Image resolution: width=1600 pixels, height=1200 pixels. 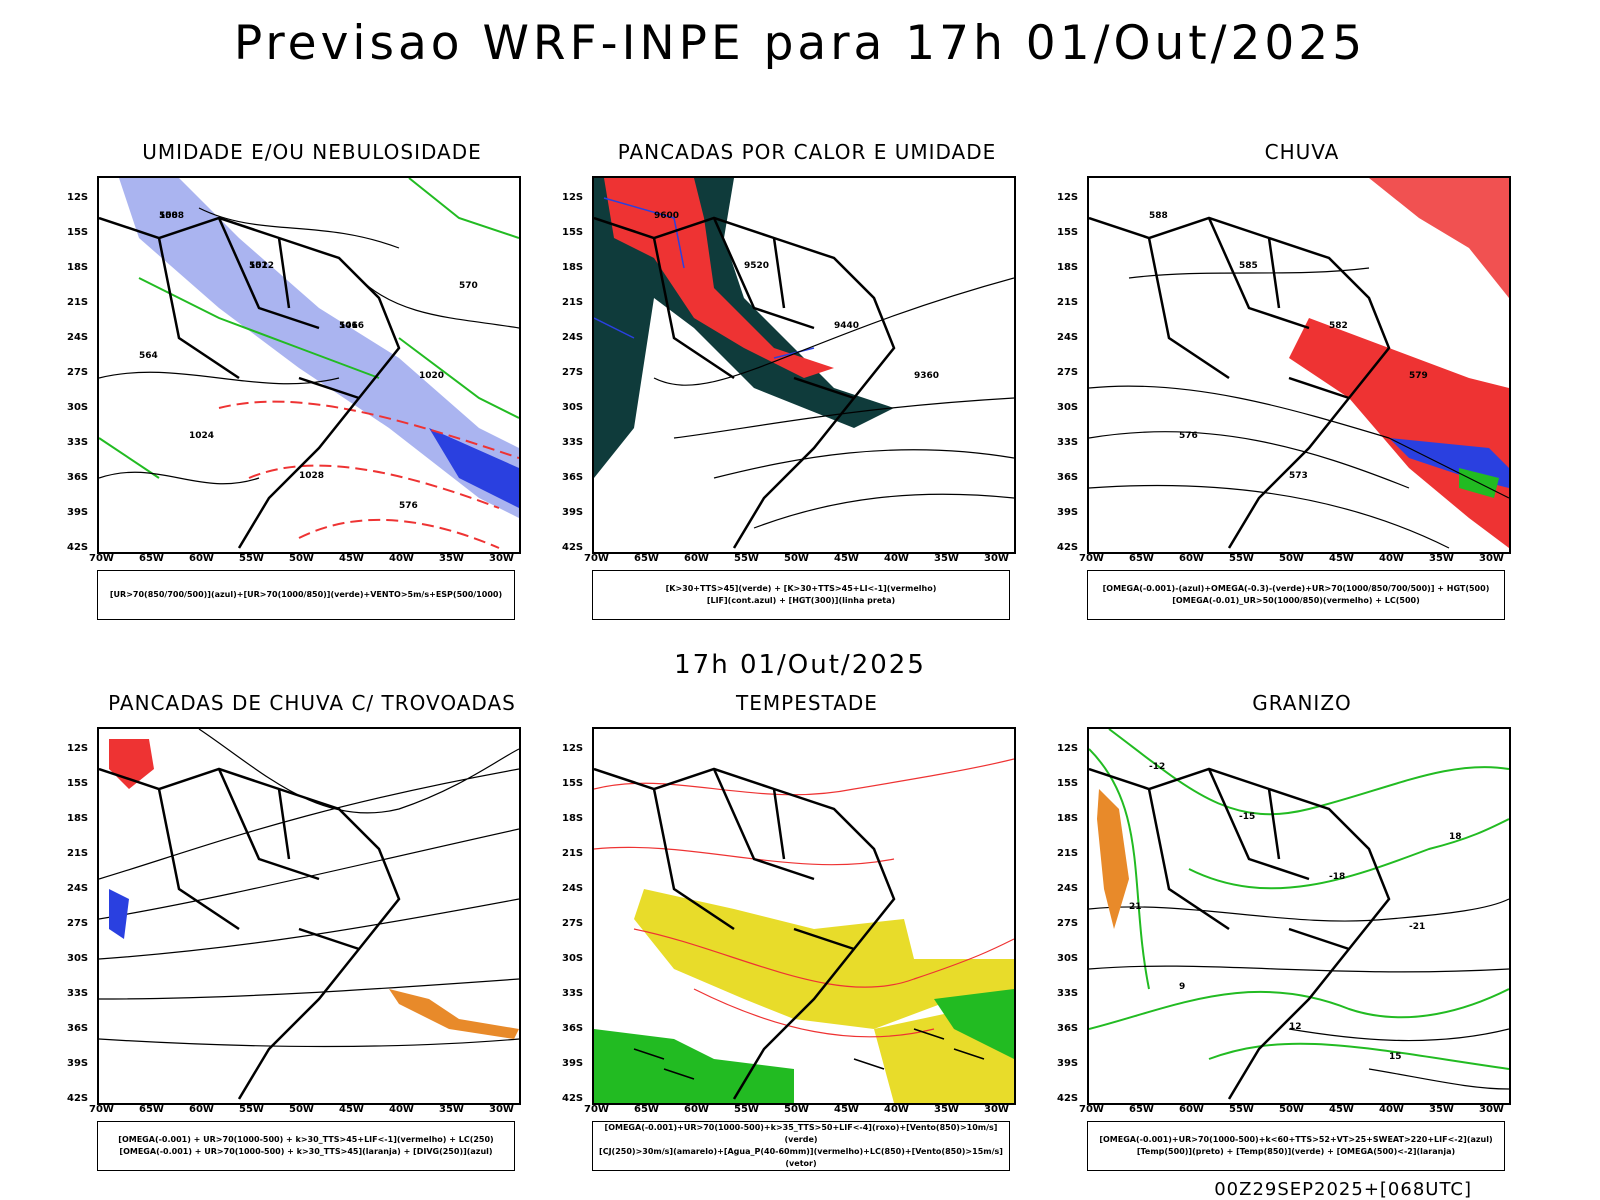 I want to click on wind-vectors, so click(x=809, y=1054).